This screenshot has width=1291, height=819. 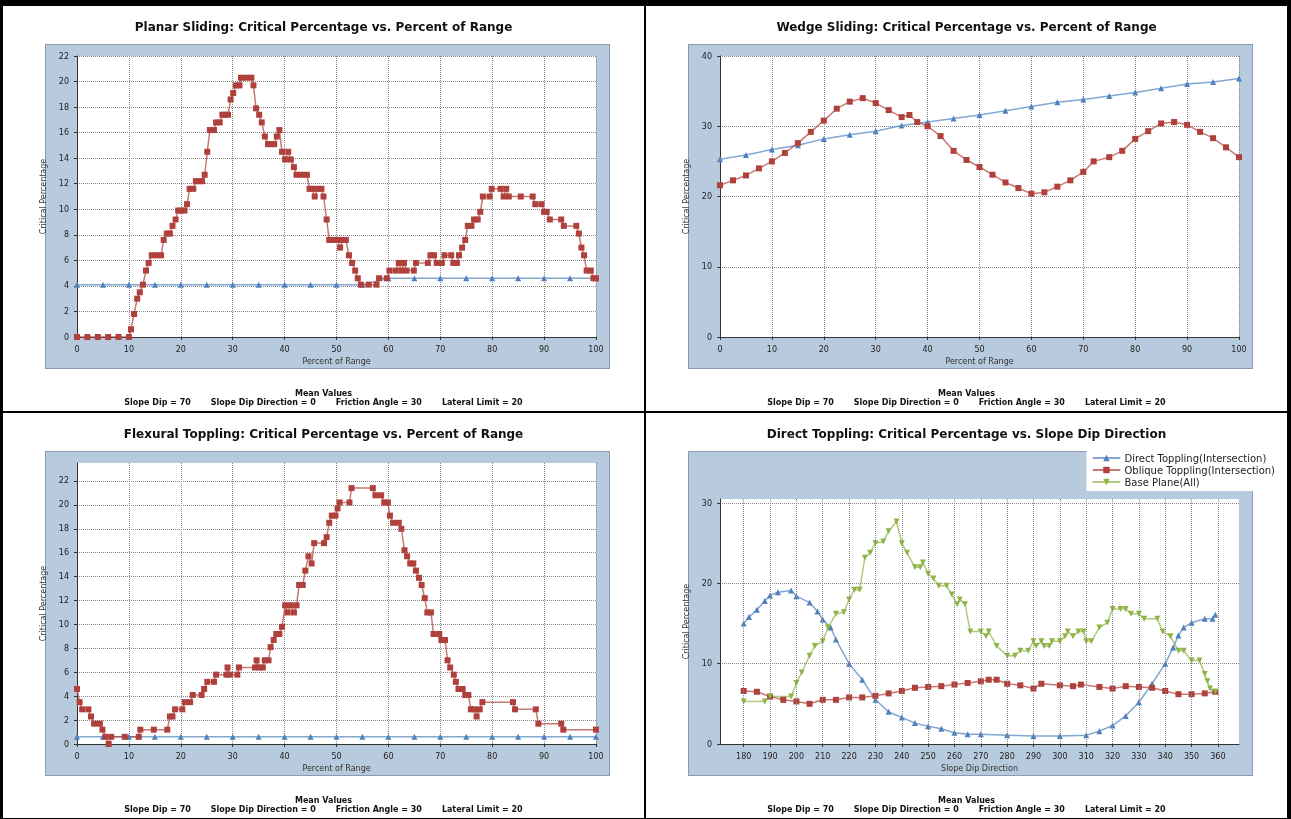 I want to click on x-tick-label: 270, so click(x=981, y=756).